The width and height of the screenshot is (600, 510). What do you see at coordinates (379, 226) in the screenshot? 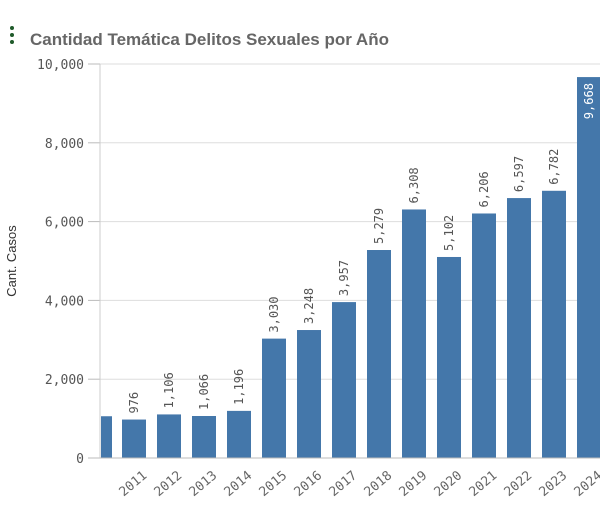
I see `data-label: 5,279` at bounding box center [379, 226].